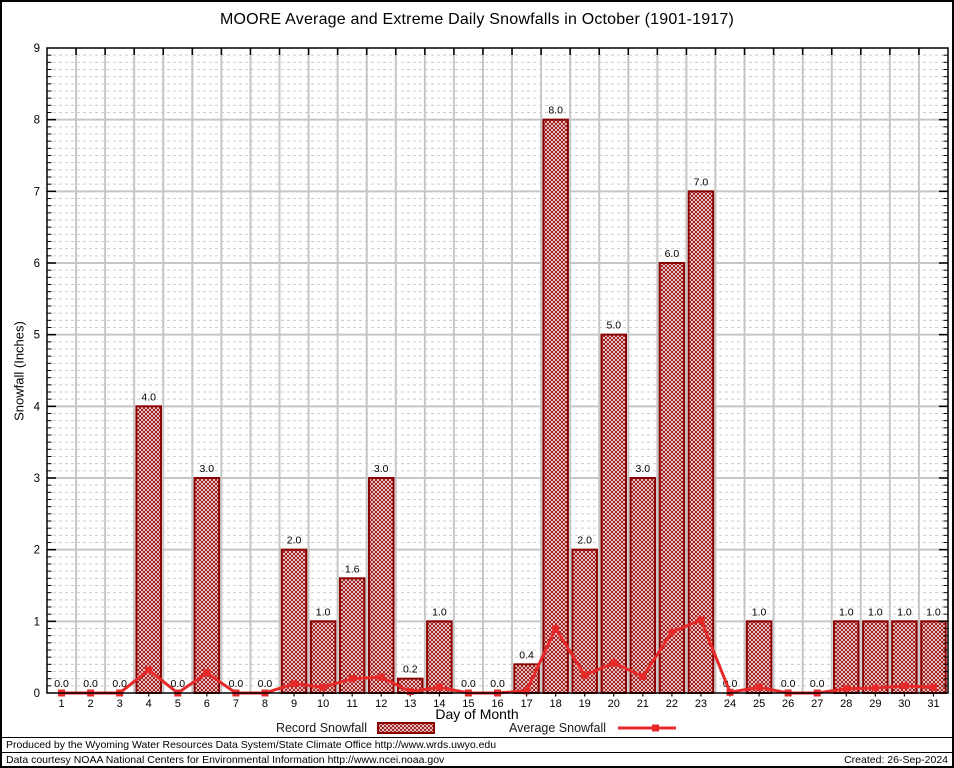 This screenshot has width=954, height=768. I want to click on x-tick-label: 5, so click(178, 704).